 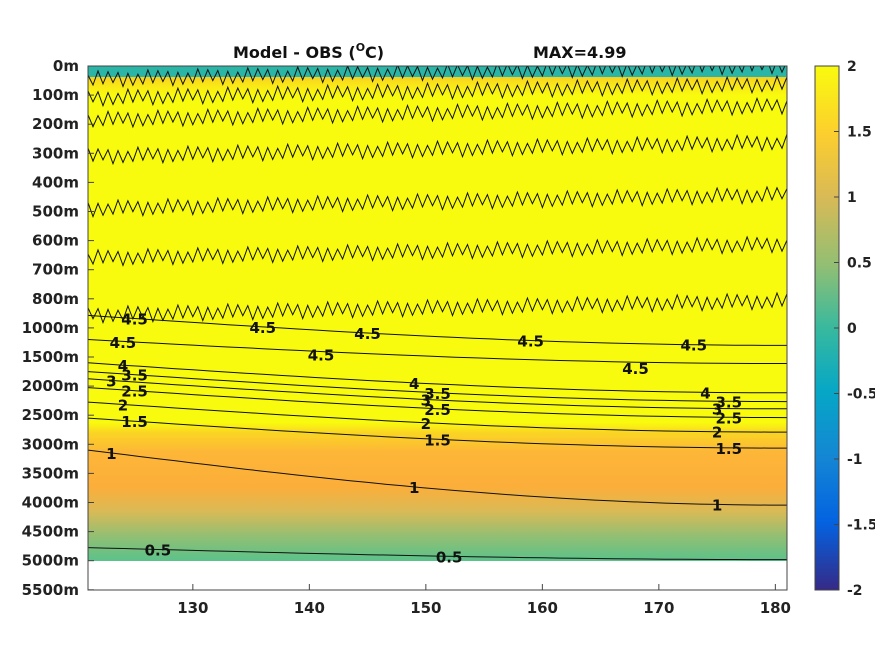 I want to click on colorbar-tick-label: 0.5, so click(x=859, y=264).